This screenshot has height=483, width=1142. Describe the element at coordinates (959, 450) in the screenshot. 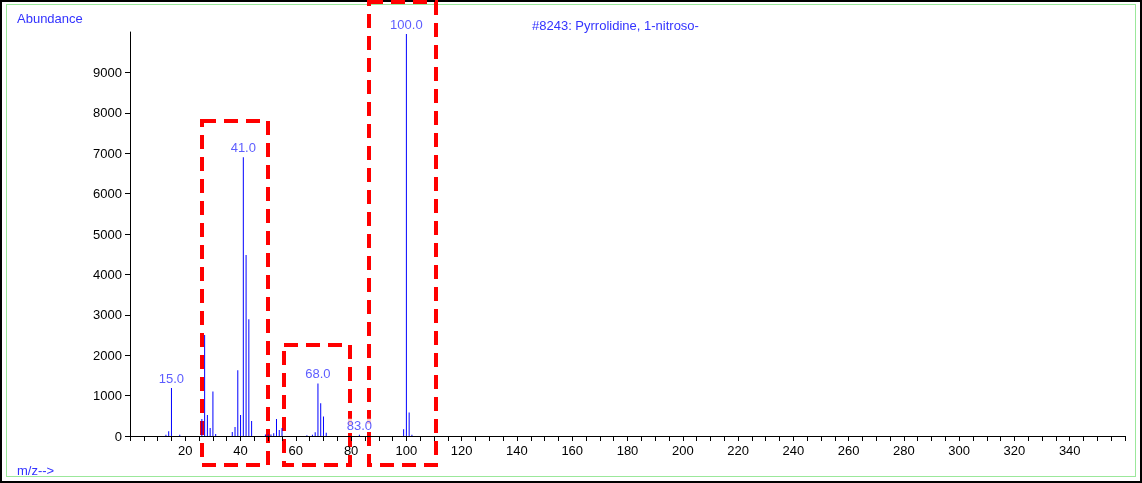

I see `x-tick-label: 300` at that location.